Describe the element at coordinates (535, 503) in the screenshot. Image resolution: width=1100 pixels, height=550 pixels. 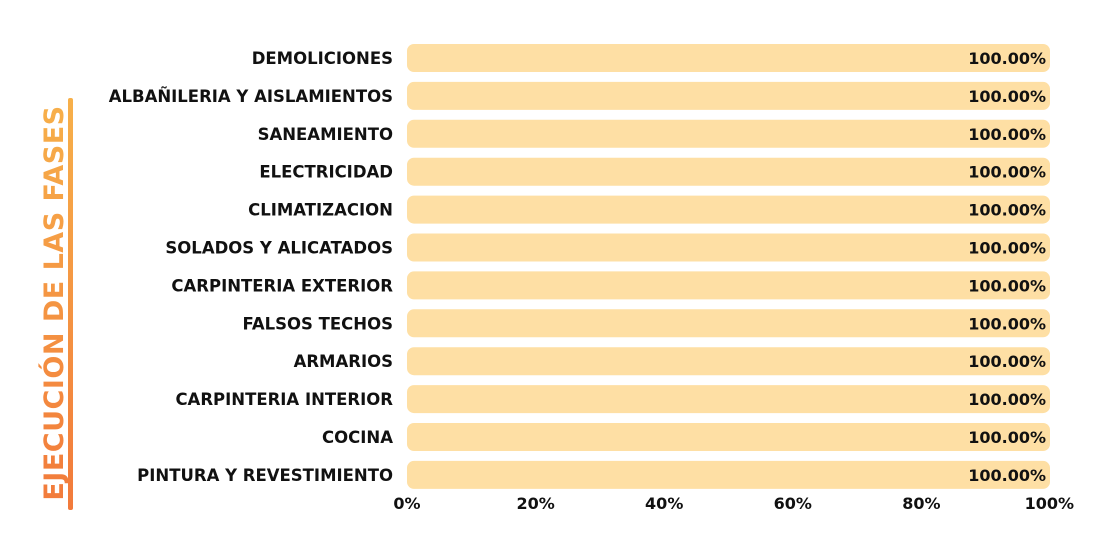
I see `x-tick-label-2: 20%` at that location.